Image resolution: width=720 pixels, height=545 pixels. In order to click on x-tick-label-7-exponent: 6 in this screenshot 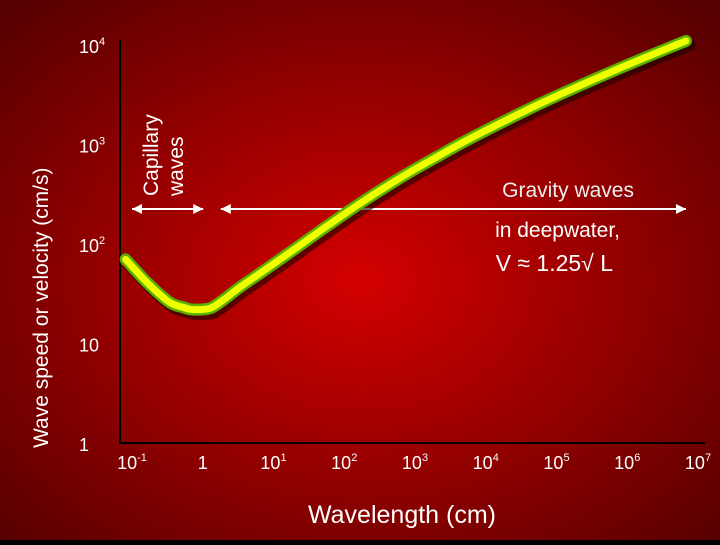, I will do `click(637, 458)`.